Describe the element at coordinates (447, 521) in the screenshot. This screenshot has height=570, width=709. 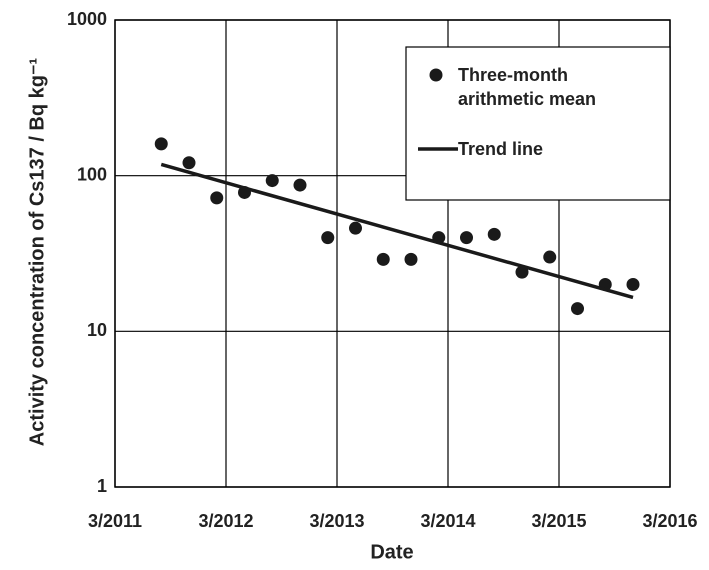
I see `x-tick-label: 3/2014` at that location.